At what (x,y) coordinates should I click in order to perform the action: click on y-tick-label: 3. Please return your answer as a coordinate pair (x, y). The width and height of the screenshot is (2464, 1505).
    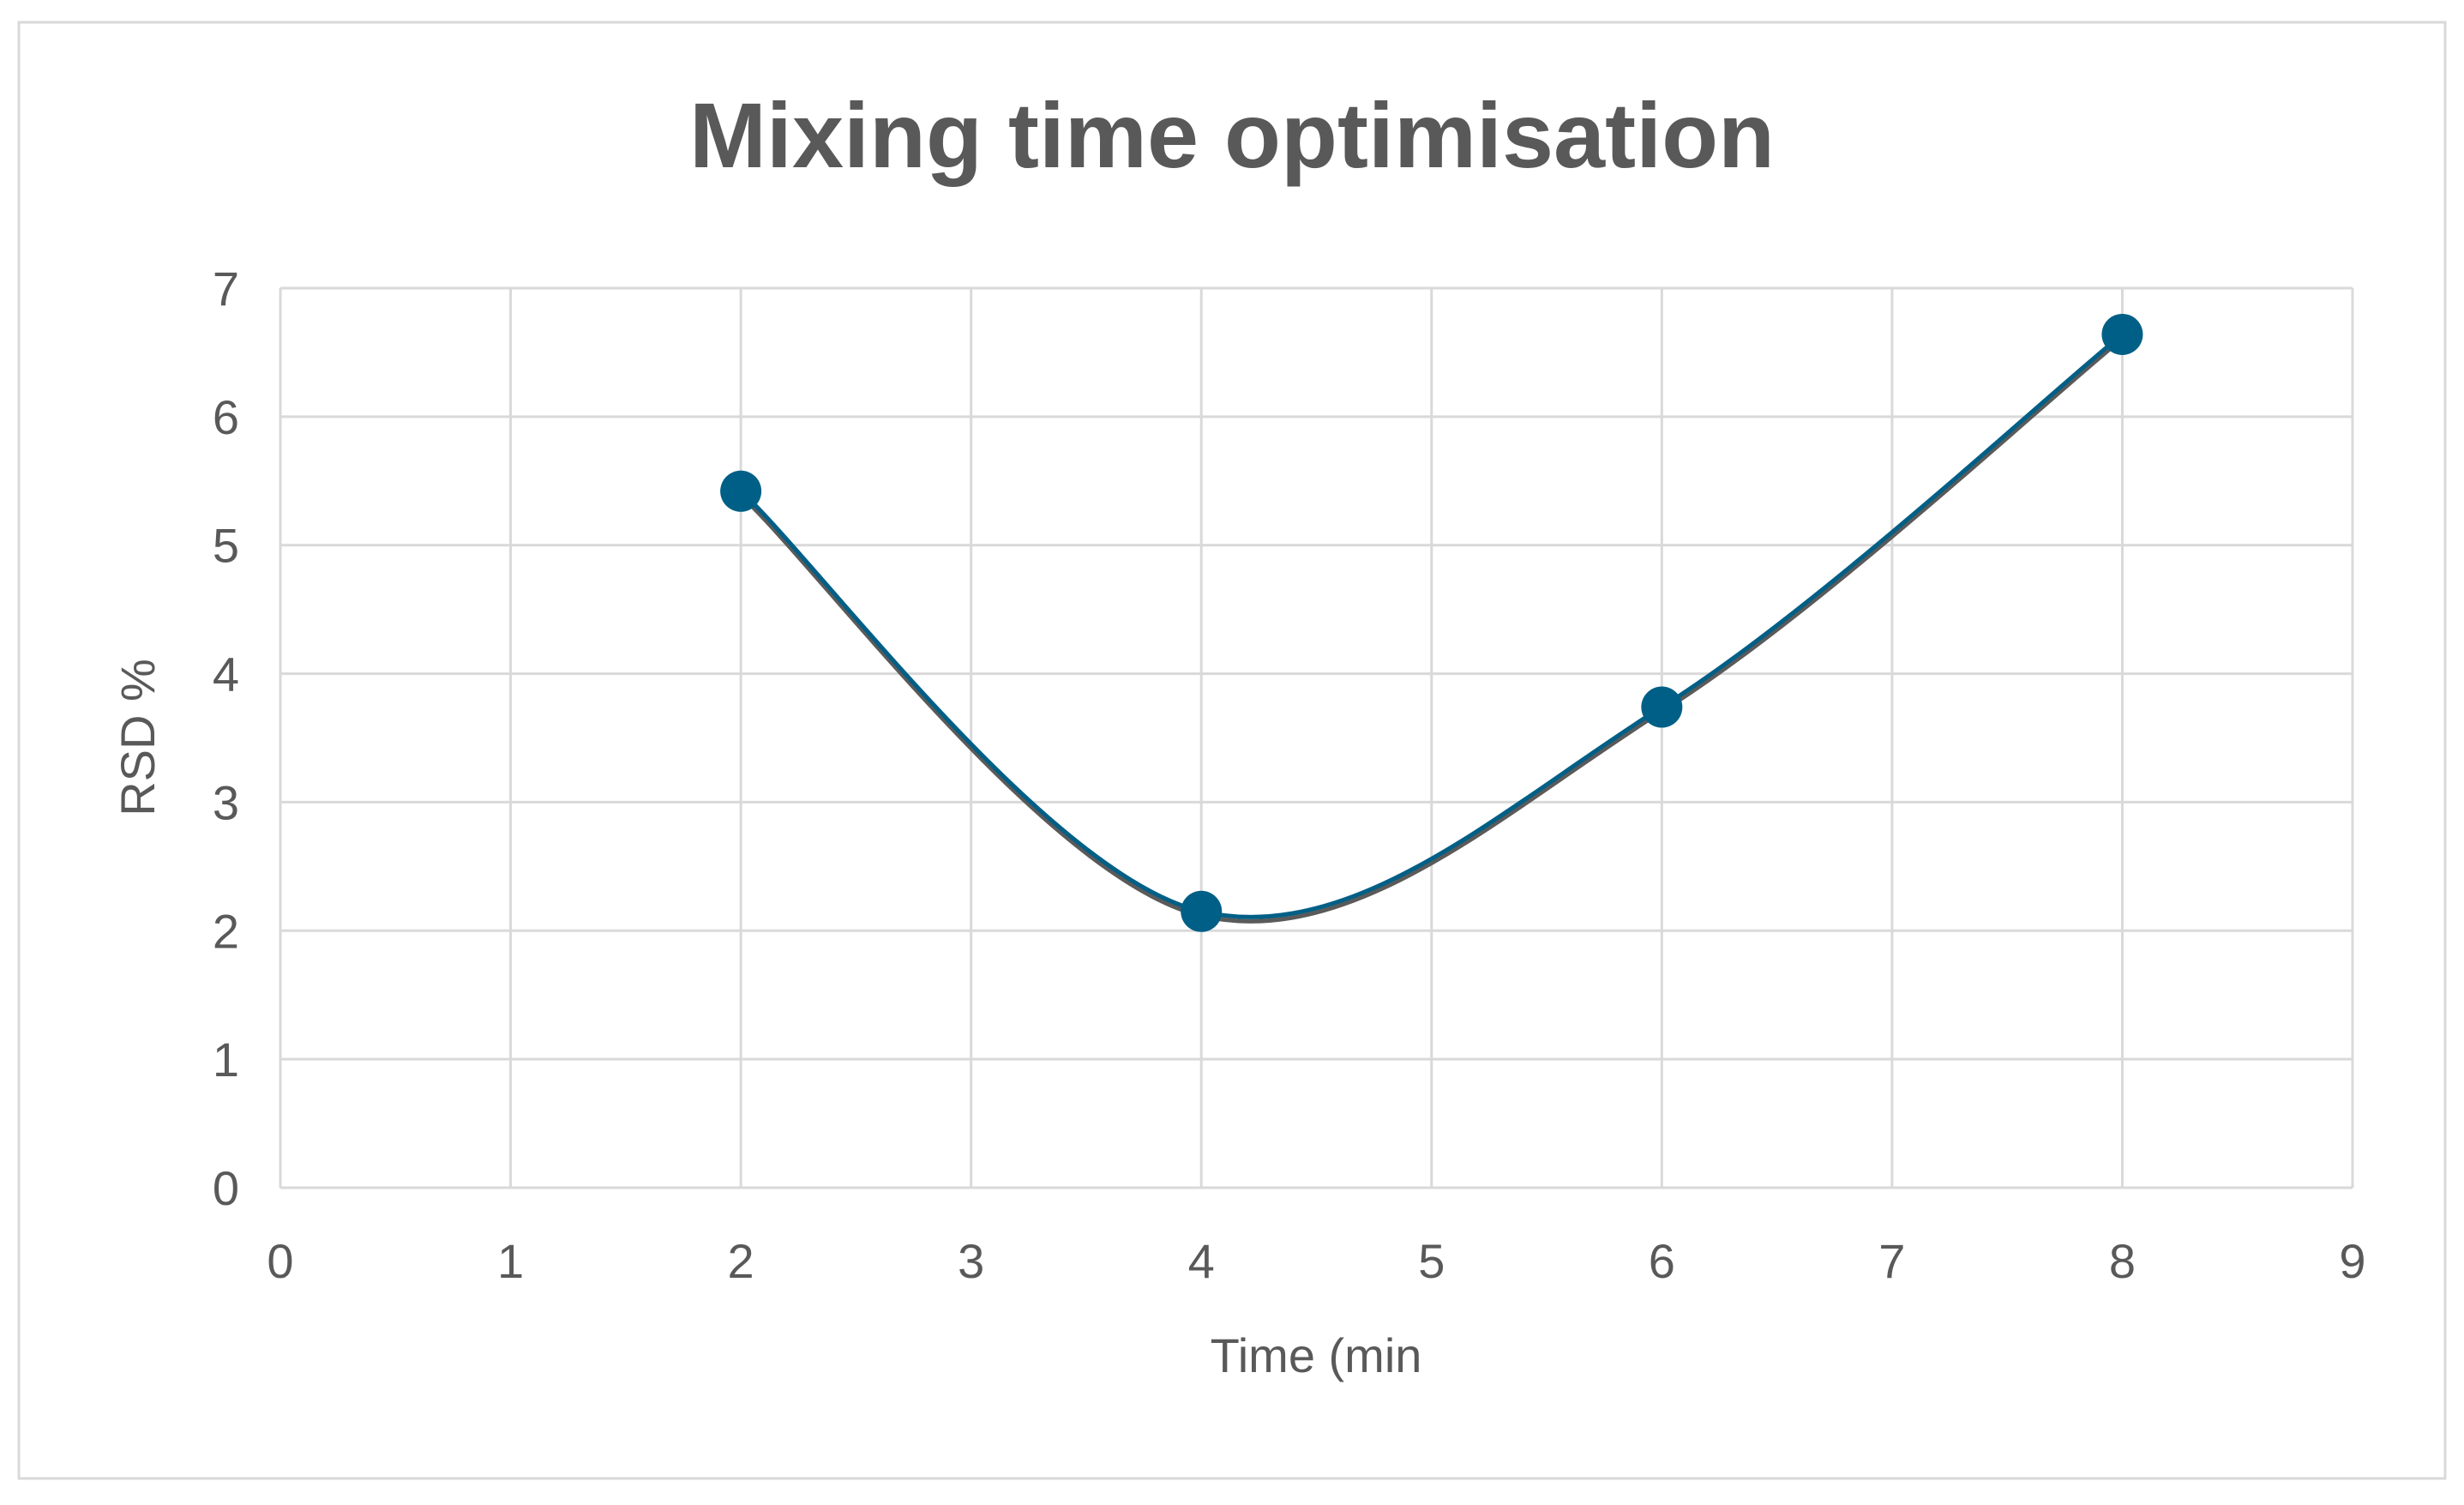
    Looking at the image, I should click on (226, 802).